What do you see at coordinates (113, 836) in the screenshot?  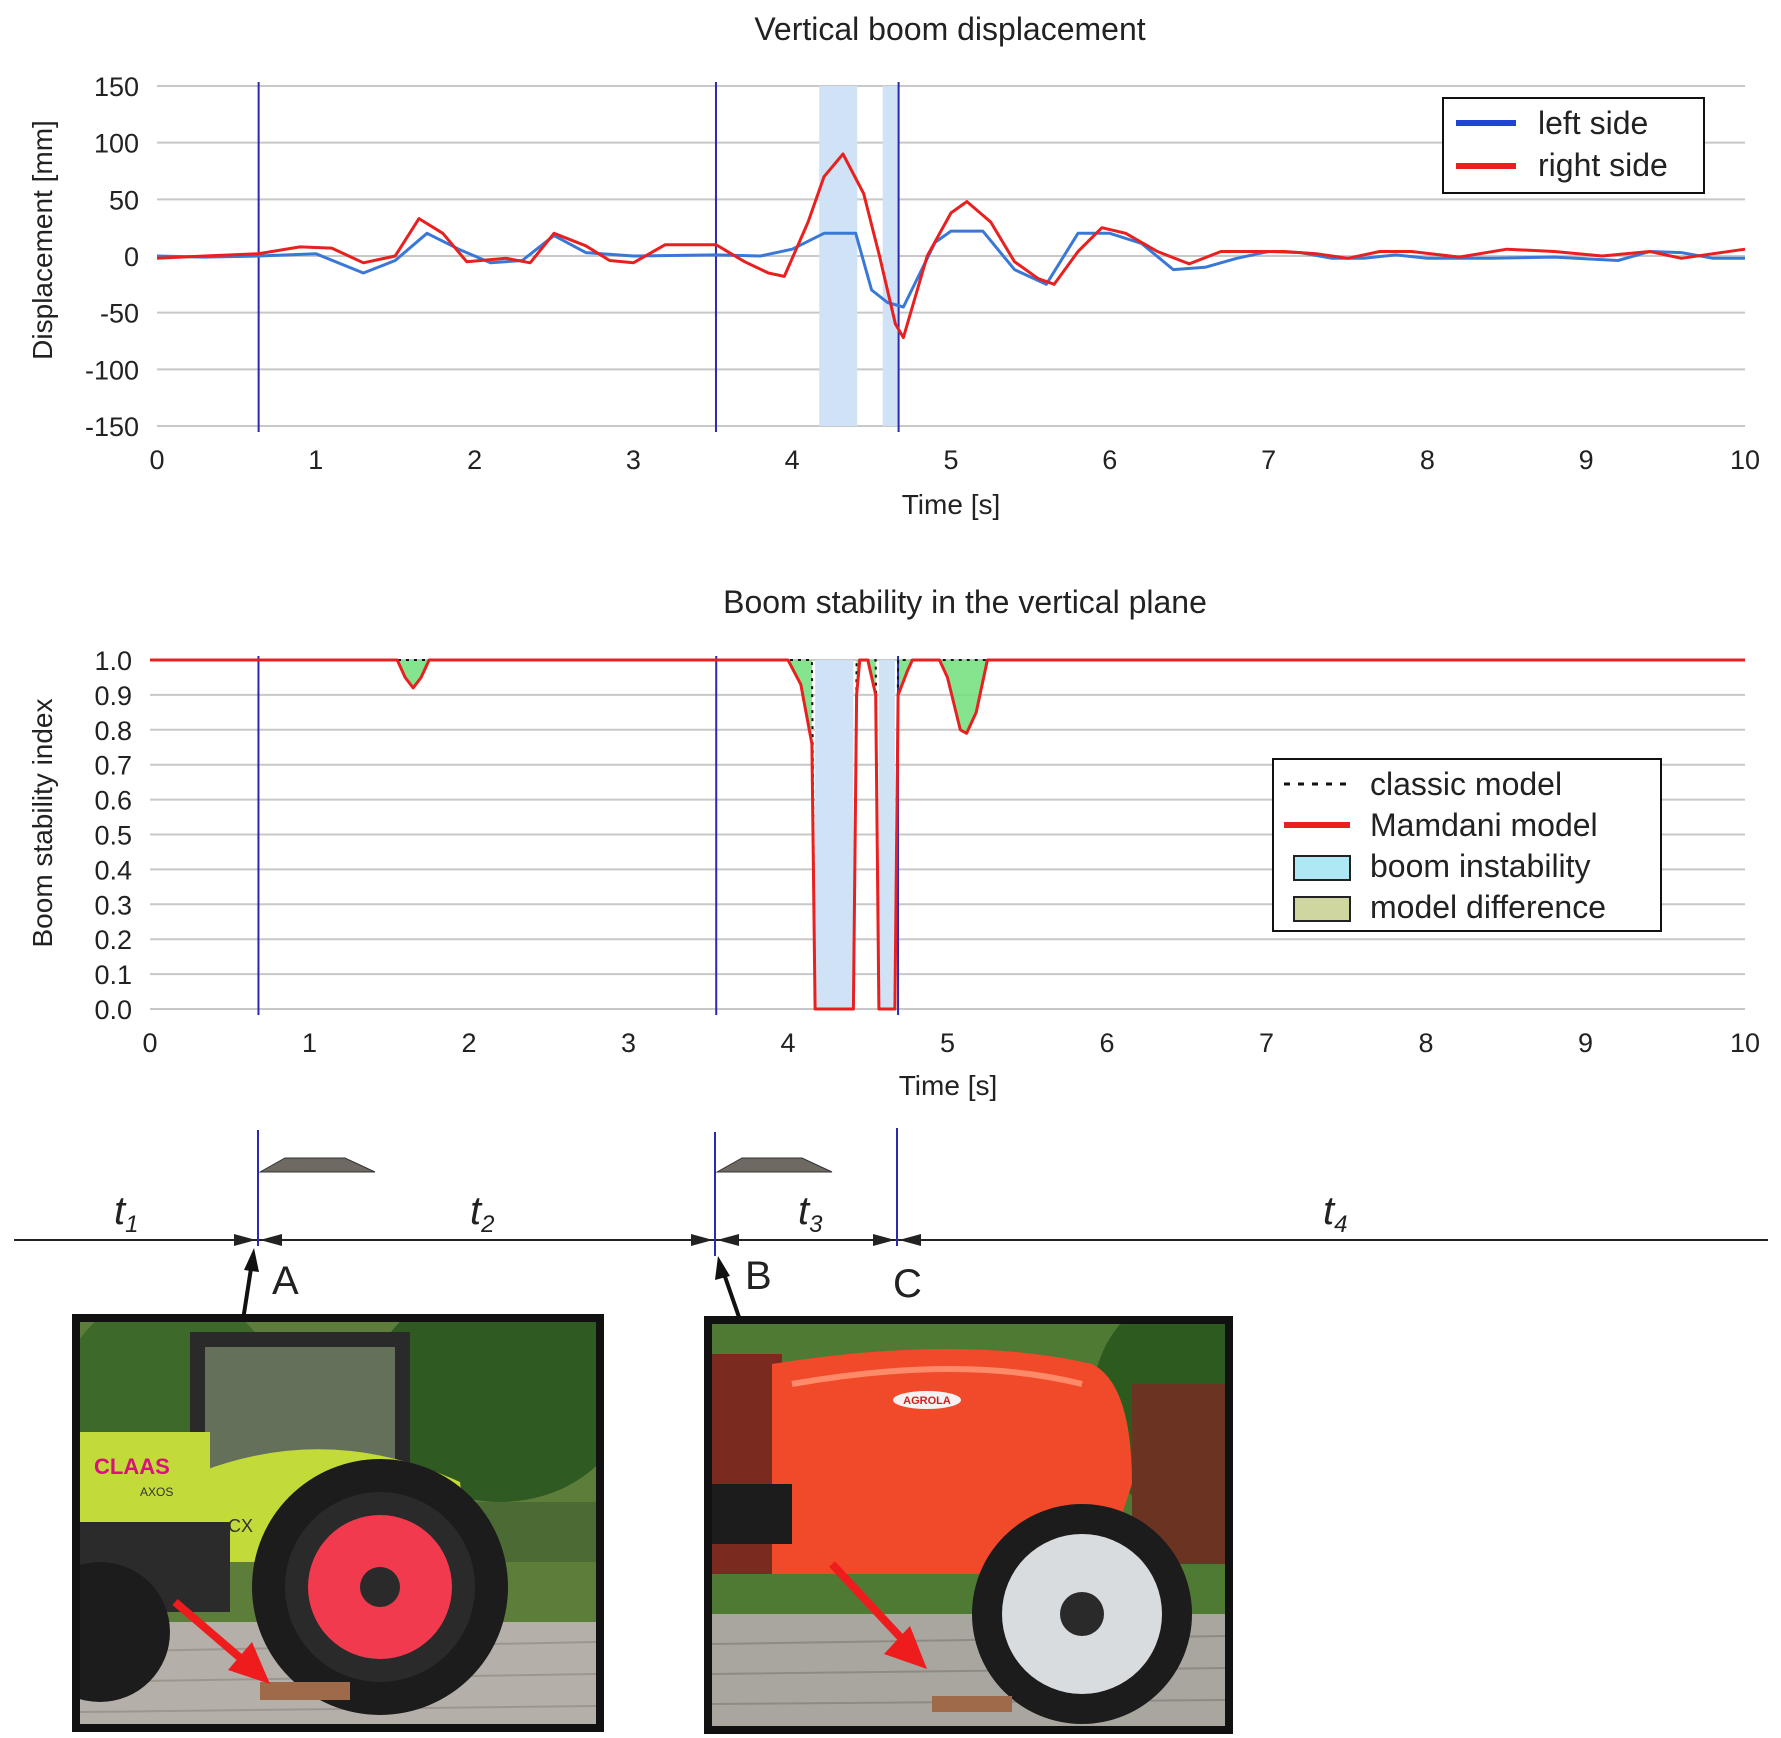 I see `y-tick-label: 0.5` at bounding box center [113, 836].